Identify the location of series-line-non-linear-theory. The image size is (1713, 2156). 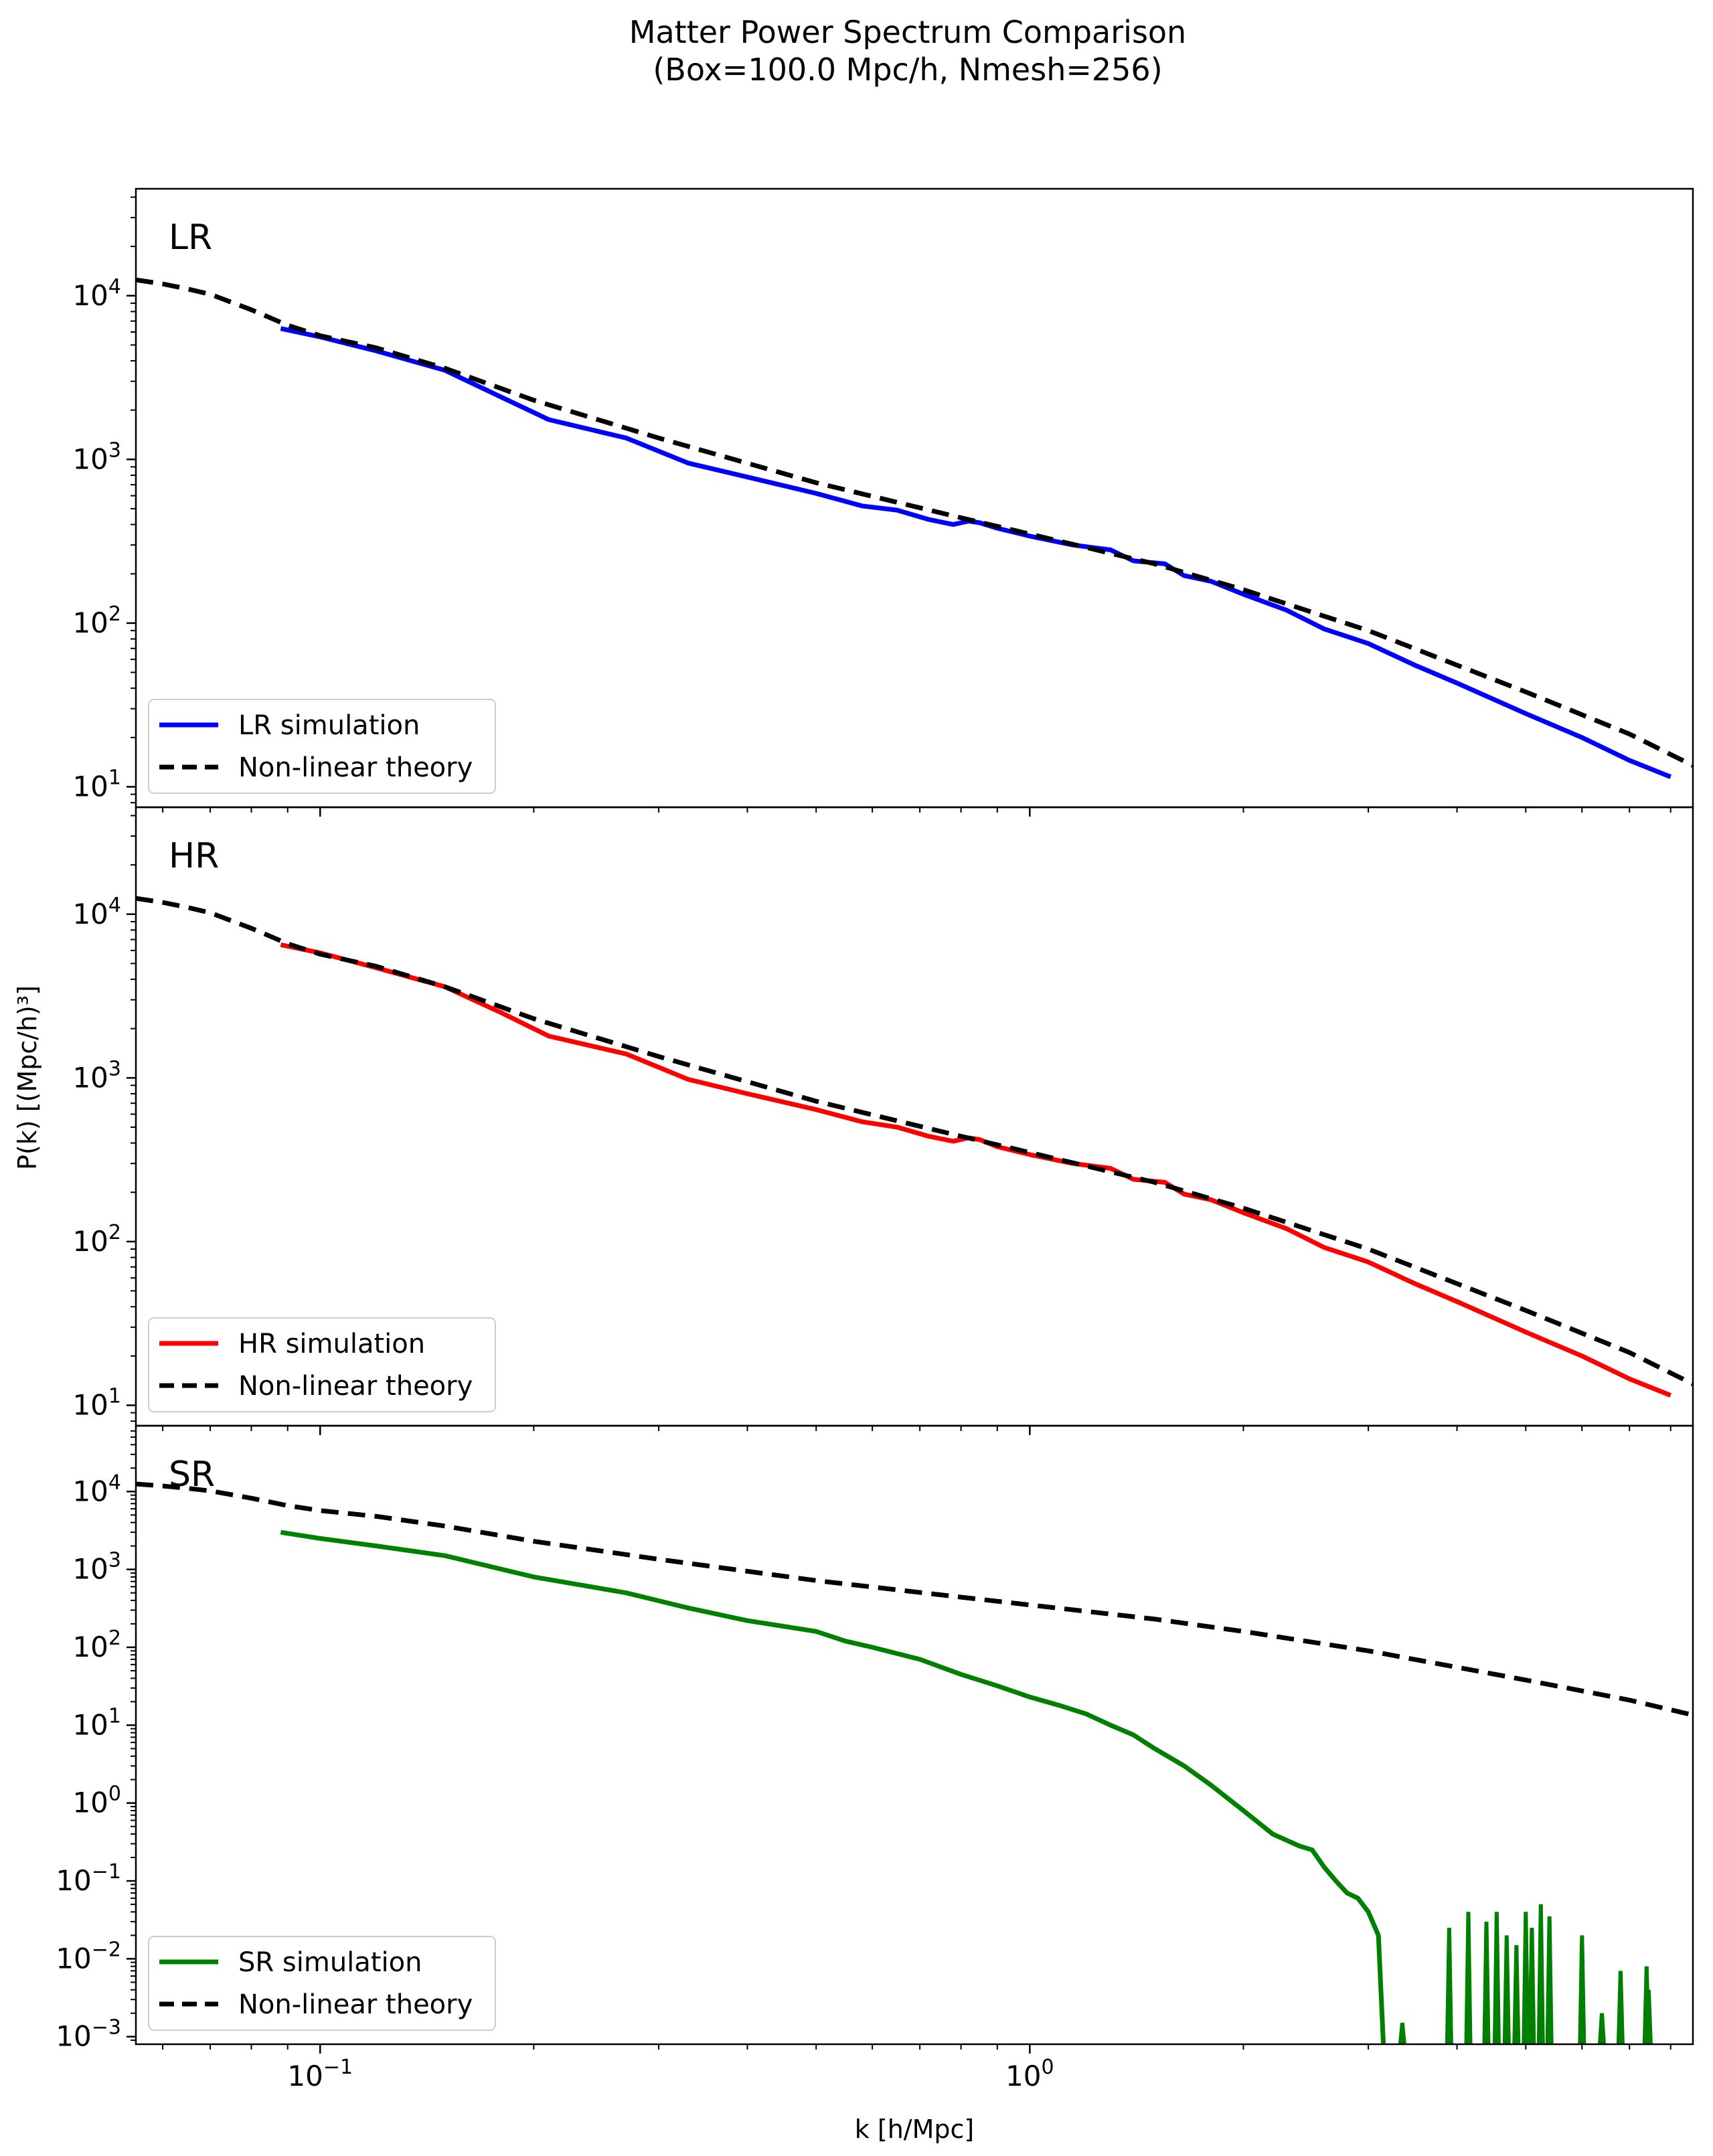
(914, 1599).